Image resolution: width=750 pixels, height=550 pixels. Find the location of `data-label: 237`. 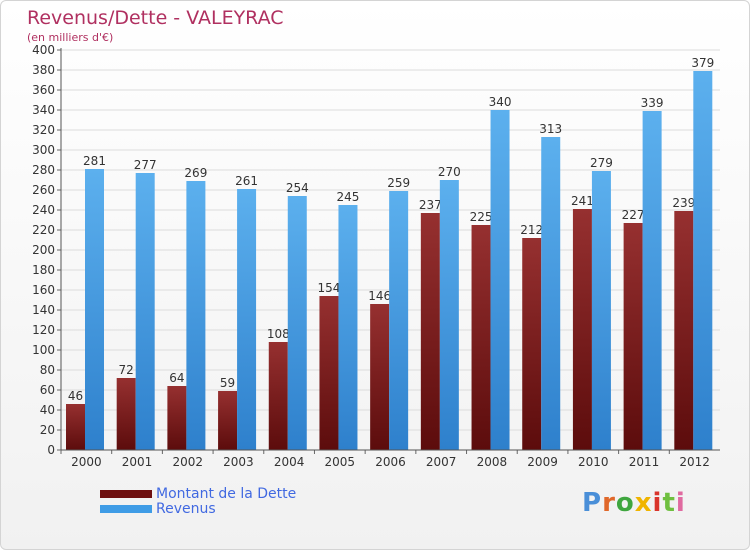

data-label: 237 is located at coordinates (430, 205).